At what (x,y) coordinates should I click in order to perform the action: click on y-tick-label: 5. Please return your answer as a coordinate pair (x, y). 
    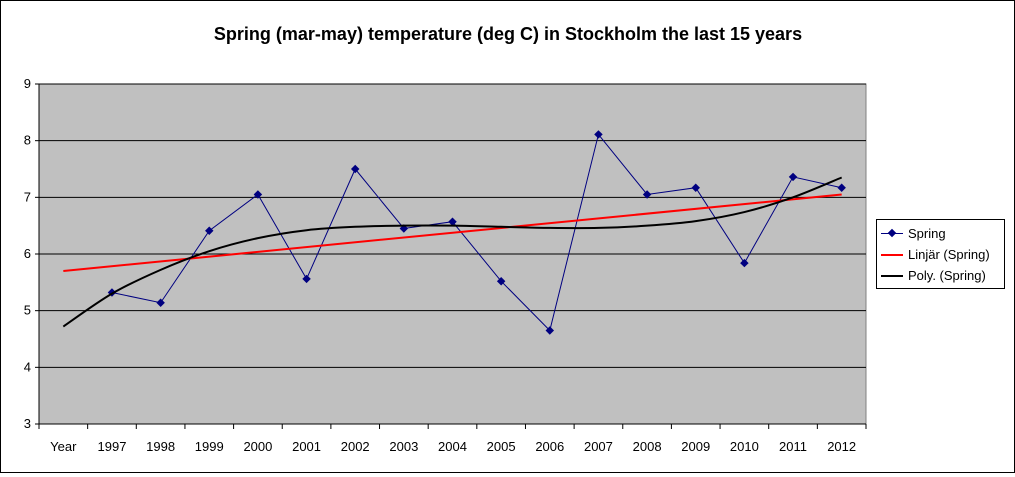
    Looking at the image, I should click on (27, 310).